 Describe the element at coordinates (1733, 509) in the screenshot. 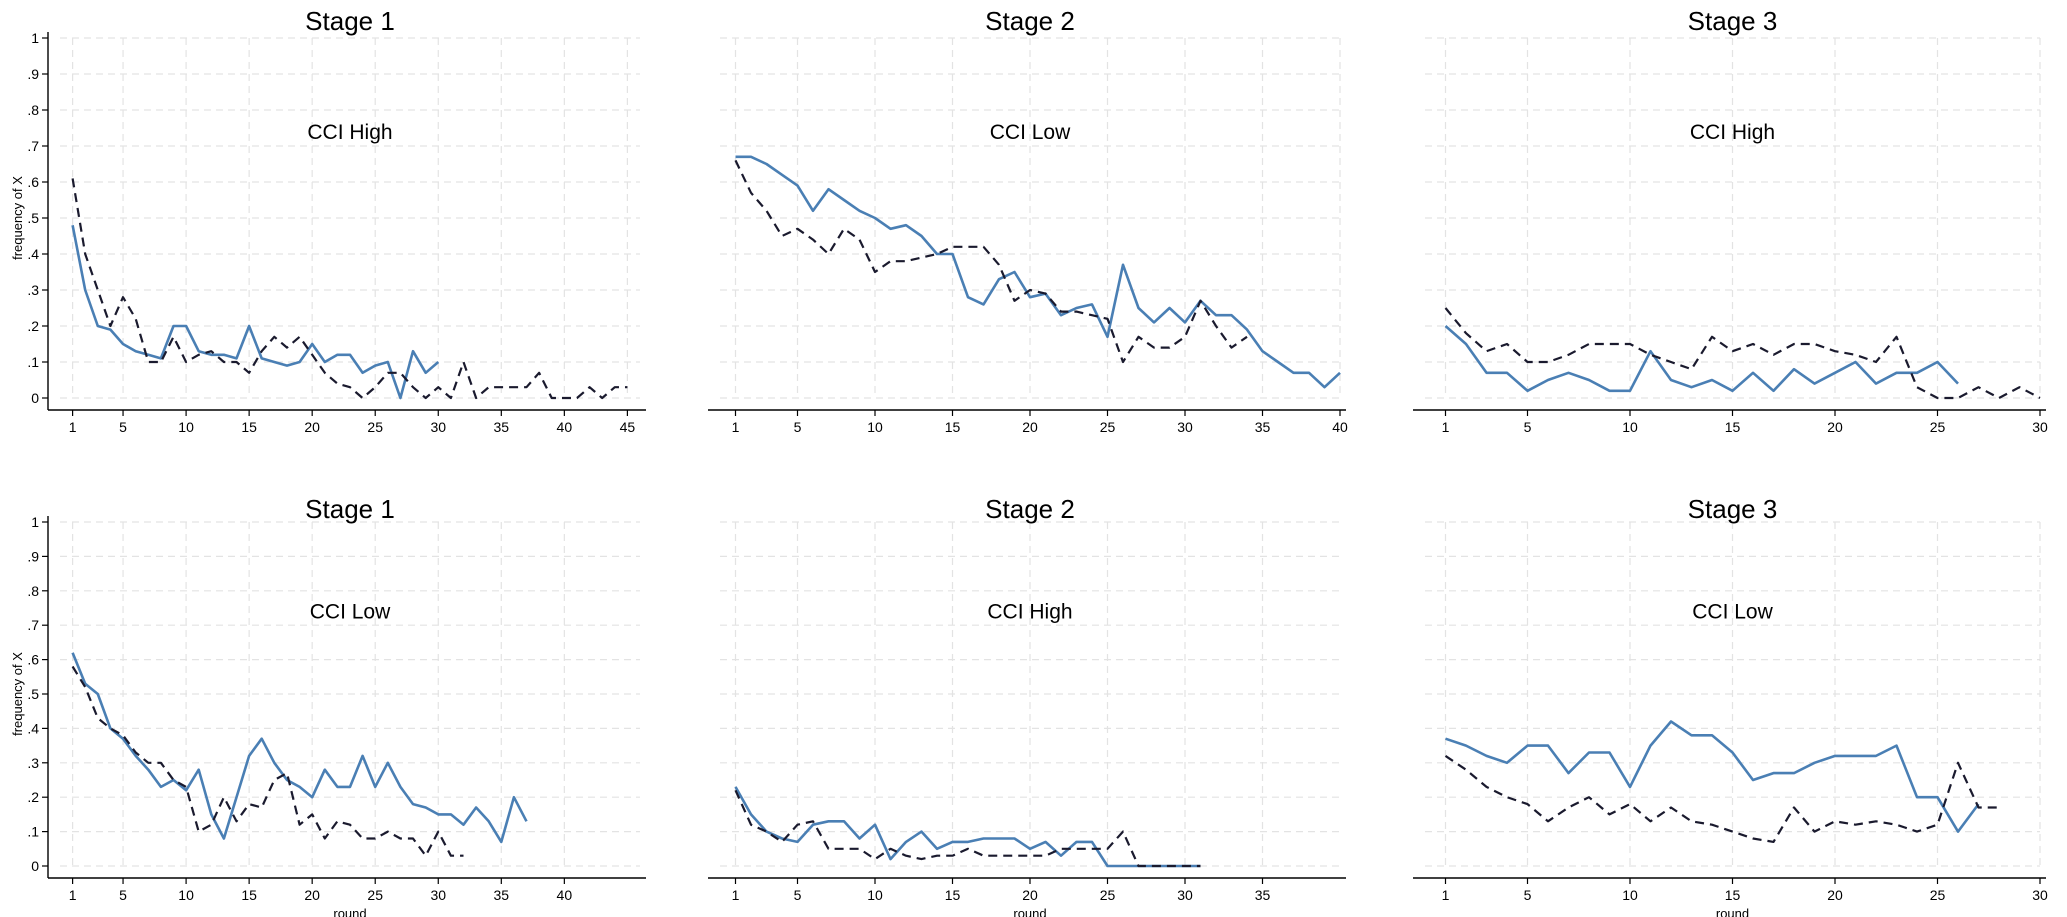

I see `panel-title: Stage 3` at that location.